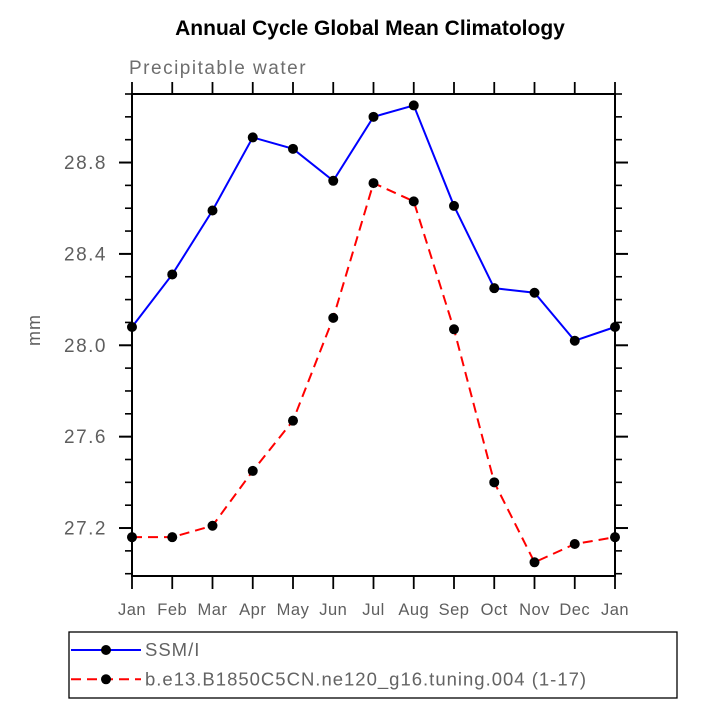  What do you see at coordinates (218, 68) in the screenshot?
I see `chart-subtitle: Precipitable water` at bounding box center [218, 68].